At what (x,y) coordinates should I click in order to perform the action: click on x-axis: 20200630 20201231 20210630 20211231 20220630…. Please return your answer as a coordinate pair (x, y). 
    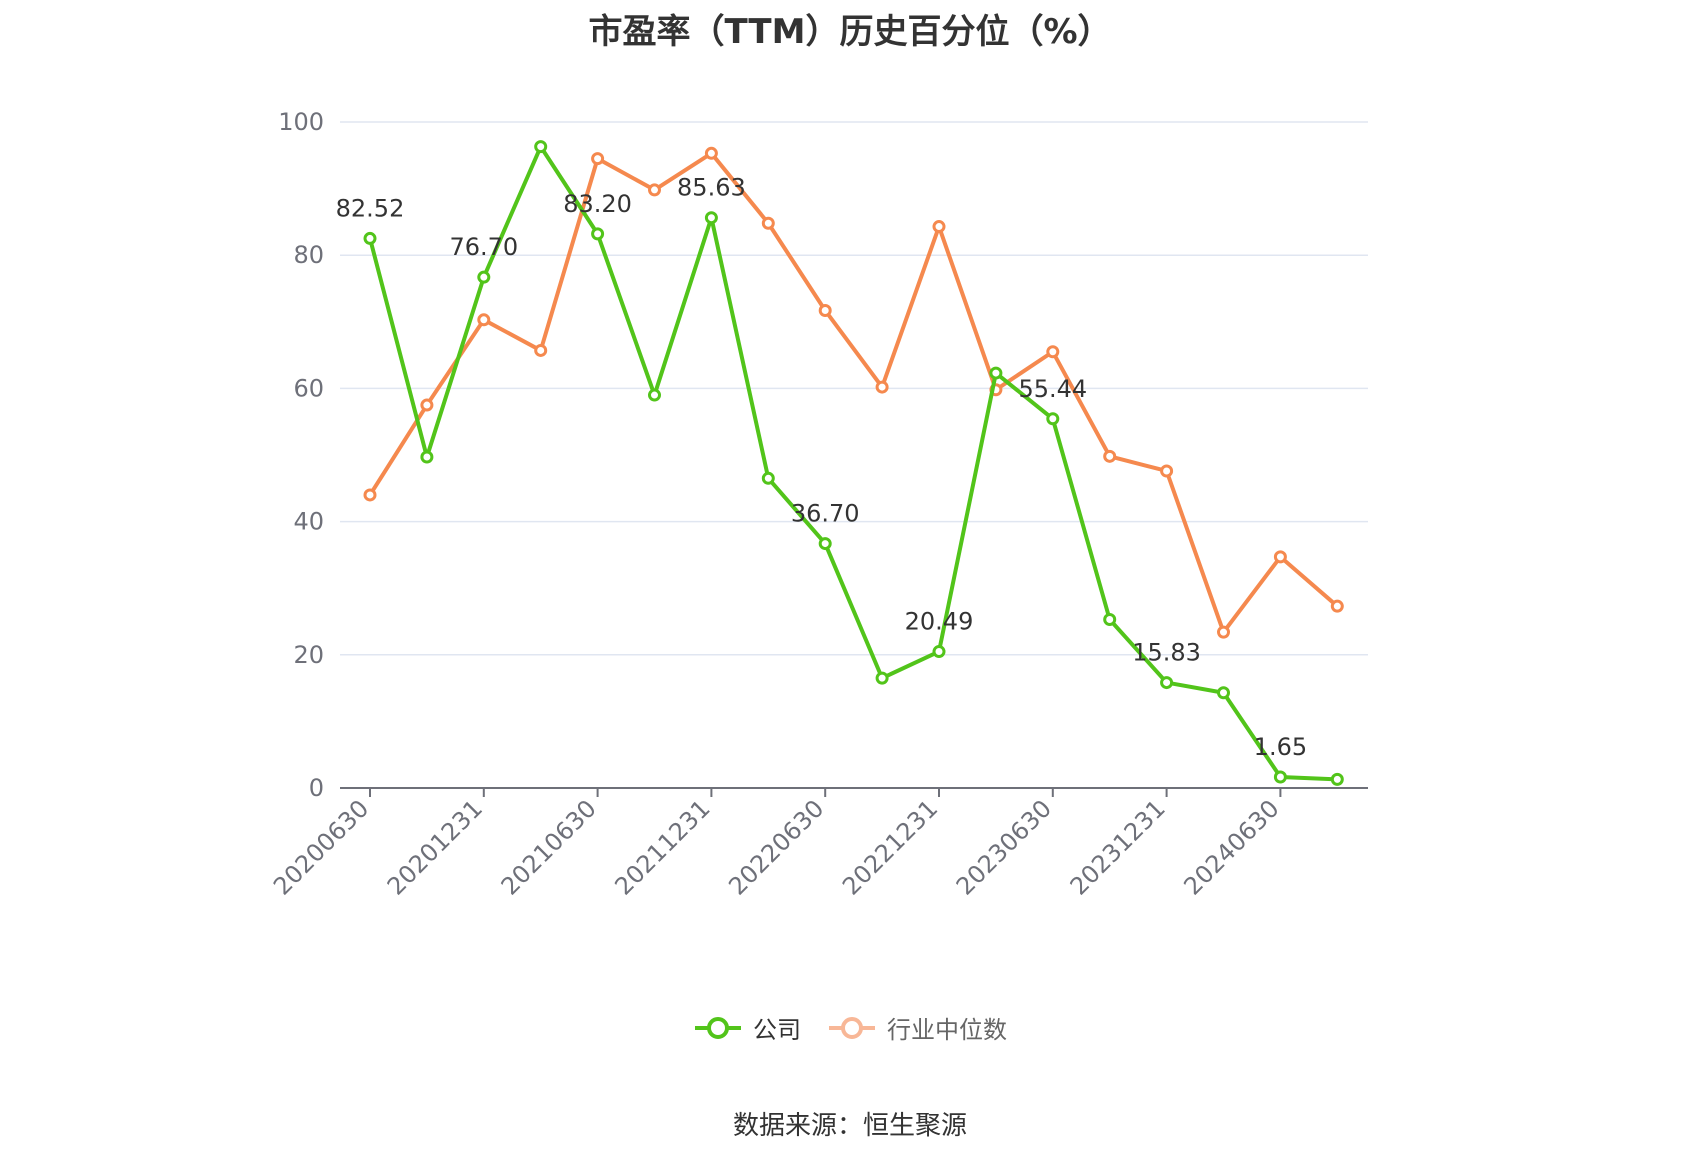
    Looking at the image, I should click on (818, 844).